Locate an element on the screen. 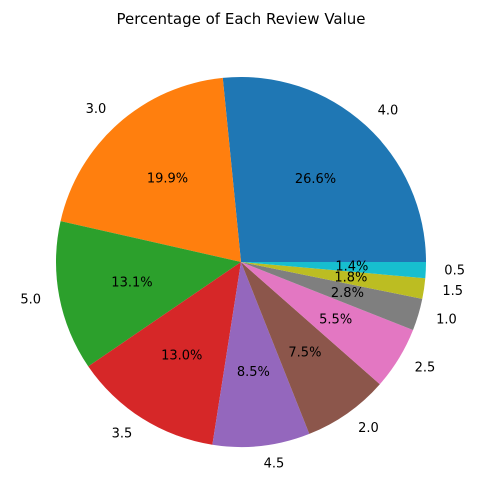 The image size is (482, 504). slice-label-4-5: 4.5 is located at coordinates (274, 464).